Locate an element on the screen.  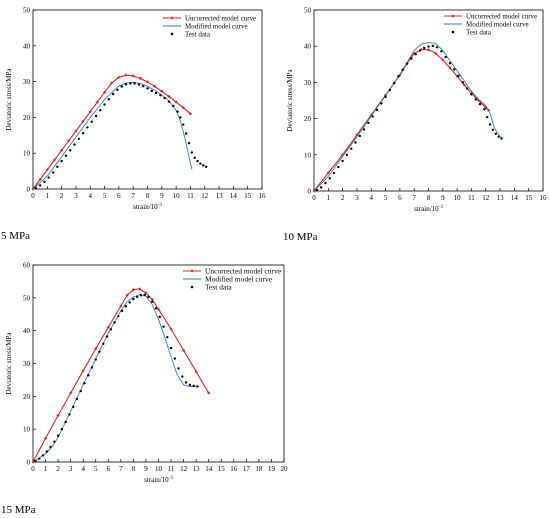
x-tick-label: 13 is located at coordinates (501, 198).